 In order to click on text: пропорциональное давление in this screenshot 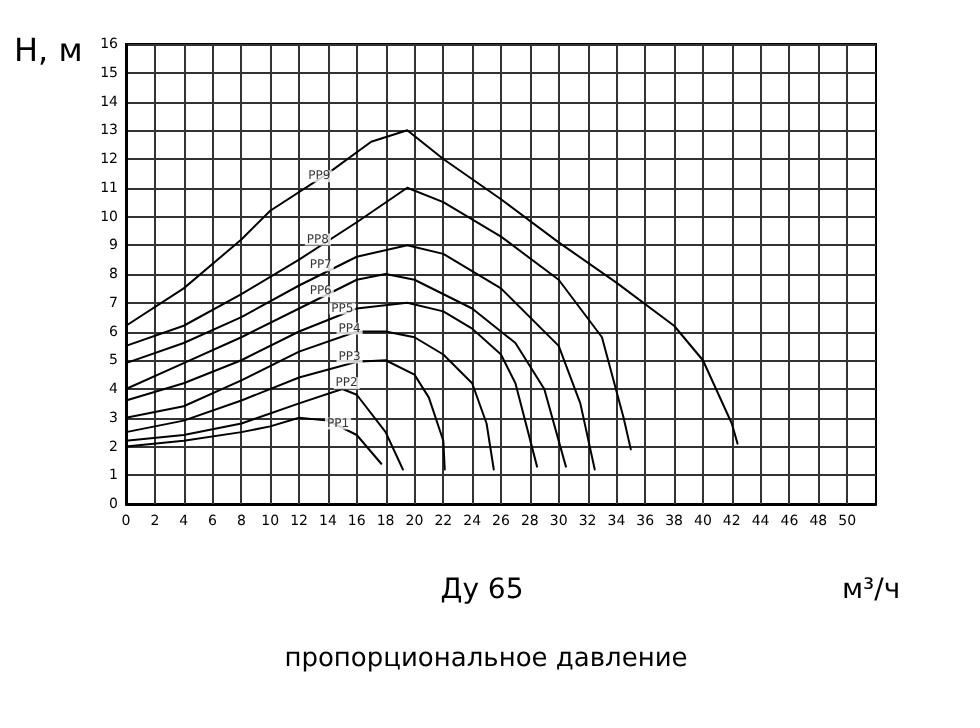, I will do `click(486, 659)`.